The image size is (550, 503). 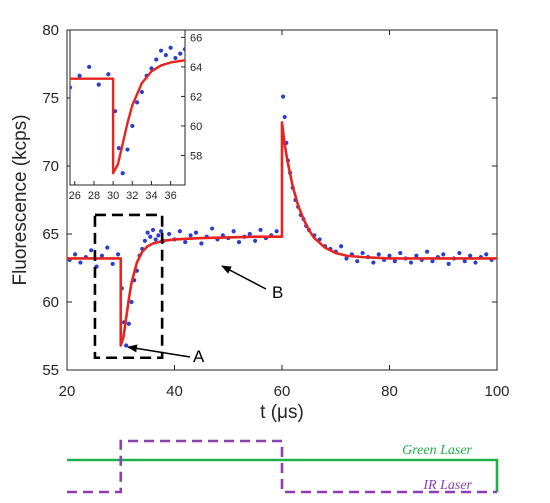 What do you see at coordinates (159, 351) in the screenshot?
I see `arrow-a` at bounding box center [159, 351].